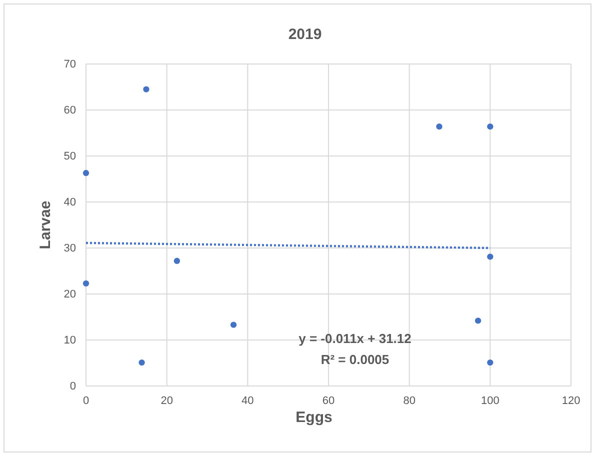 This screenshot has height=457, width=596. Describe the element at coordinates (409, 400) in the screenshot. I see `x-tick-label: 80` at that location.